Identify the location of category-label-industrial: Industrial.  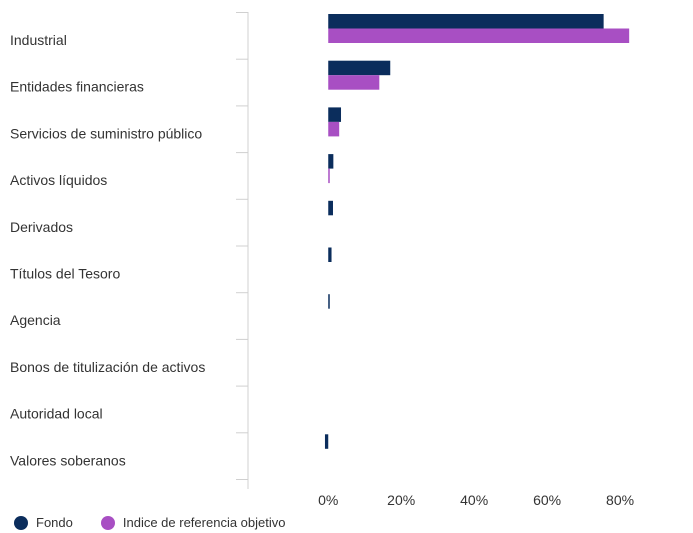
(38, 40).